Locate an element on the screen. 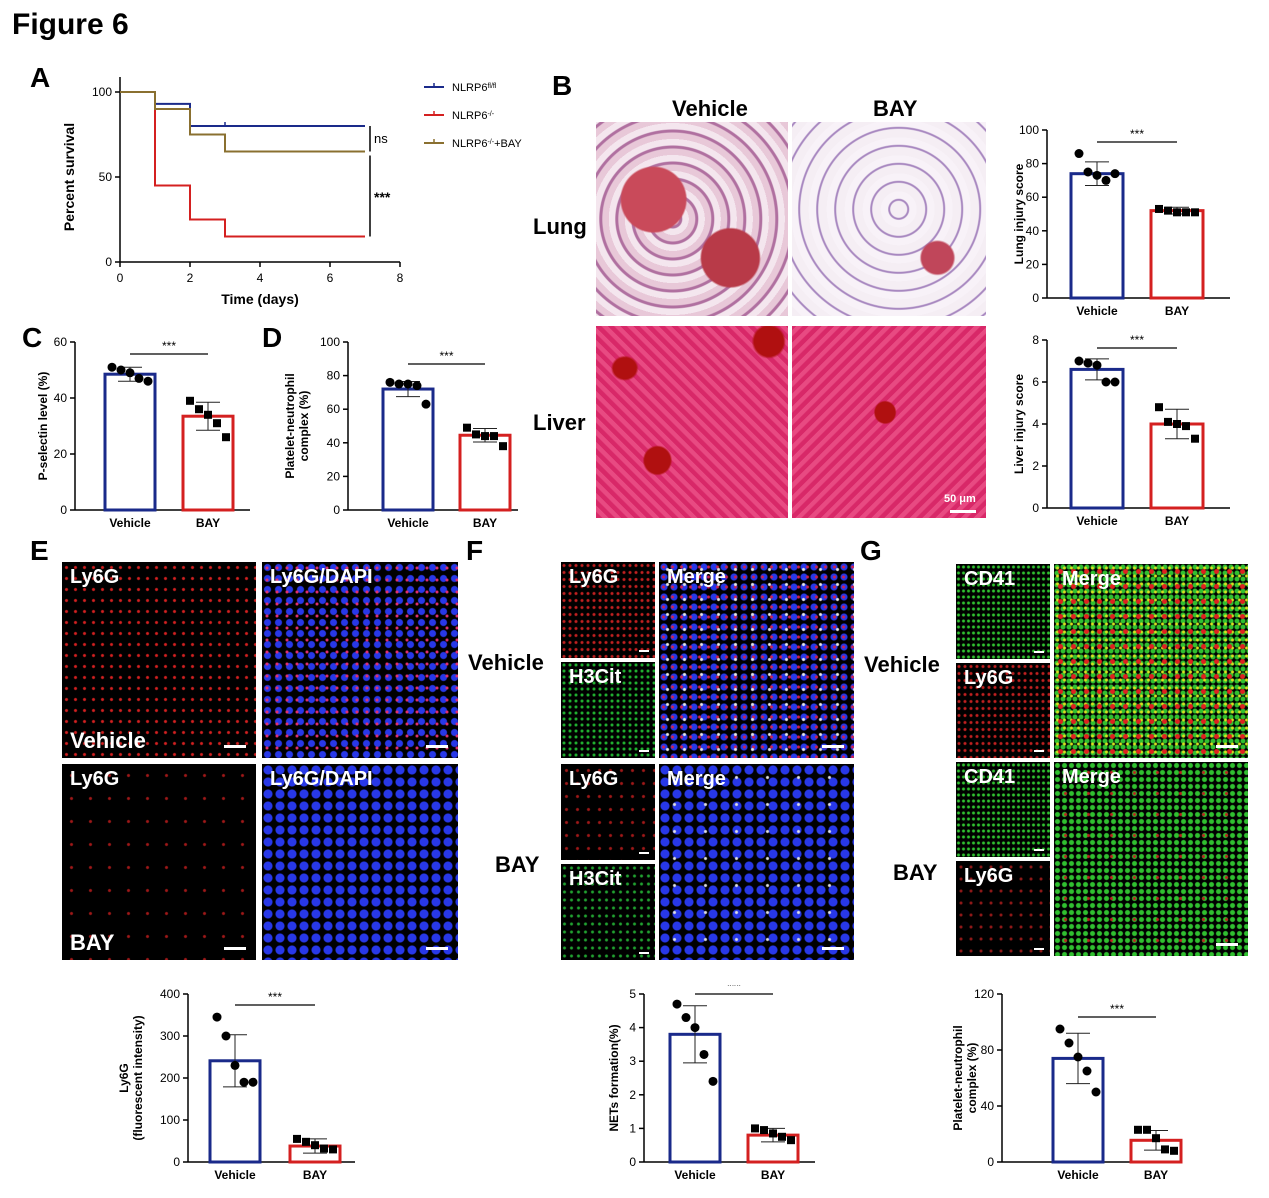 Image resolution: width=1269 pixels, height=1198 pixels. b-col-bay: BAY is located at coordinates (895, 108).